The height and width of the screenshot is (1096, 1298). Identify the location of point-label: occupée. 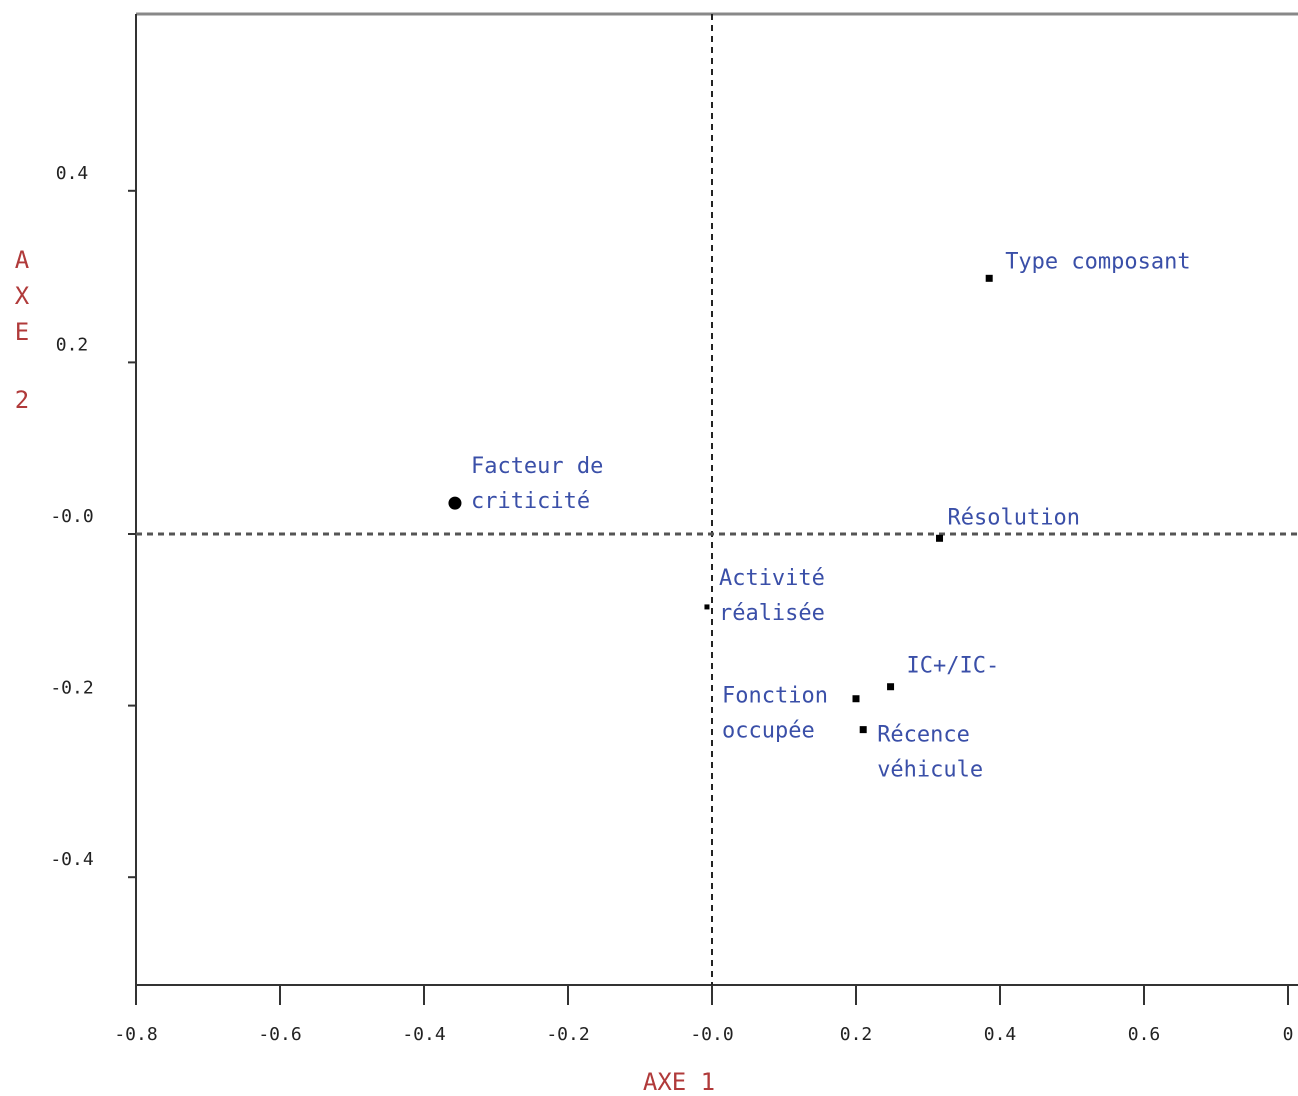
(768, 731).